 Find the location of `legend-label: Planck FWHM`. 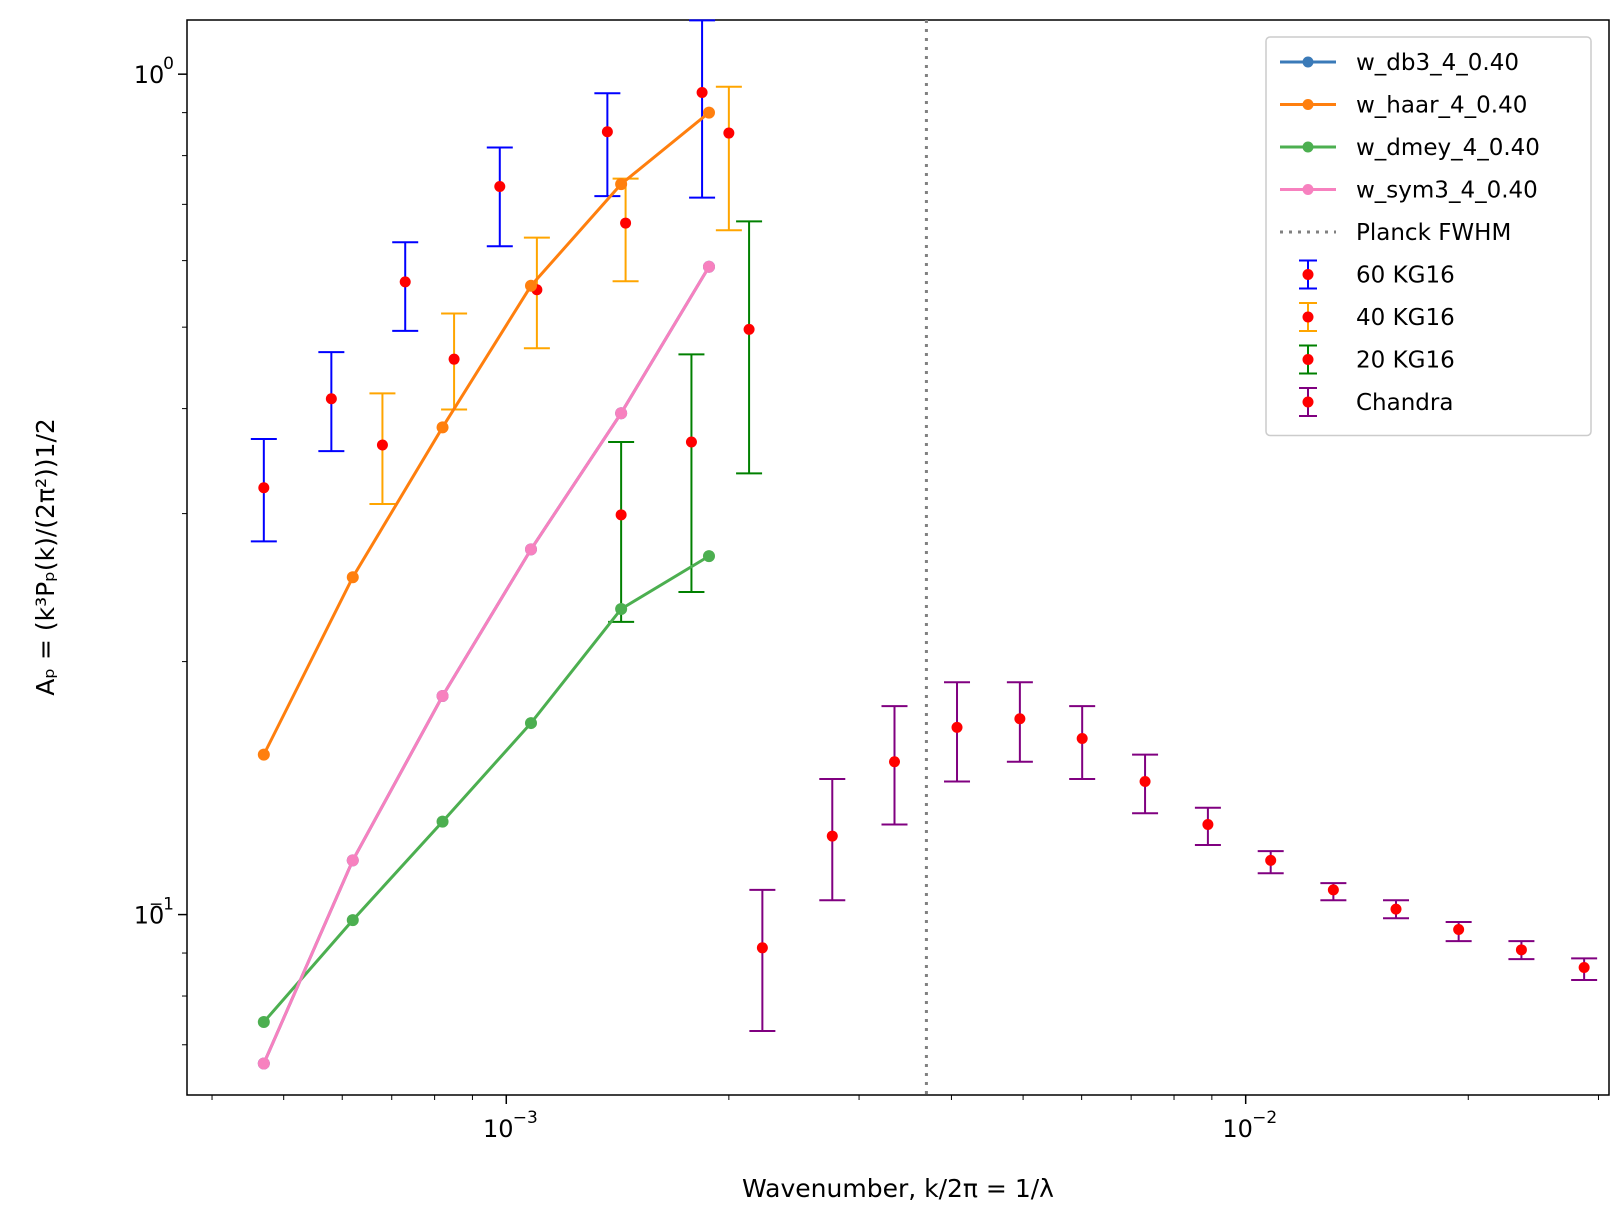

legend-label: Planck FWHM is located at coordinates (1433, 233).